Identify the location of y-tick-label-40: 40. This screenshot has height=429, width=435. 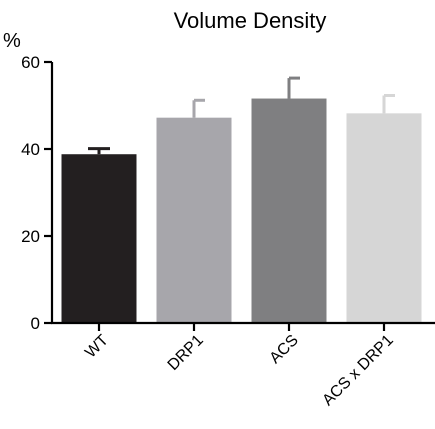
(30, 149).